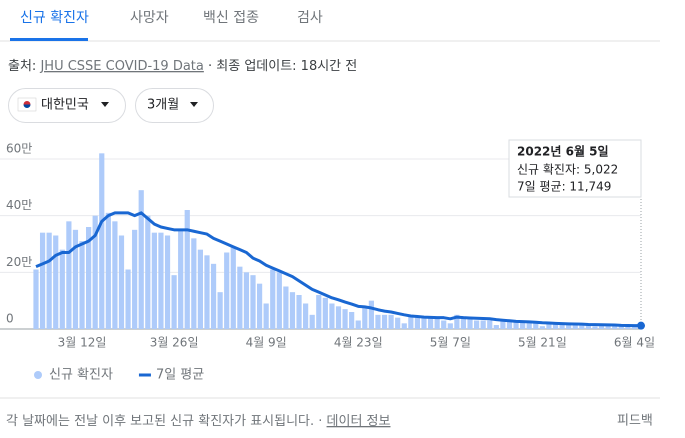 The height and width of the screenshot is (438, 685). What do you see at coordinates (564, 187) in the screenshot?
I see `tooltip-line: 7일 평균: 11,749` at bounding box center [564, 187].